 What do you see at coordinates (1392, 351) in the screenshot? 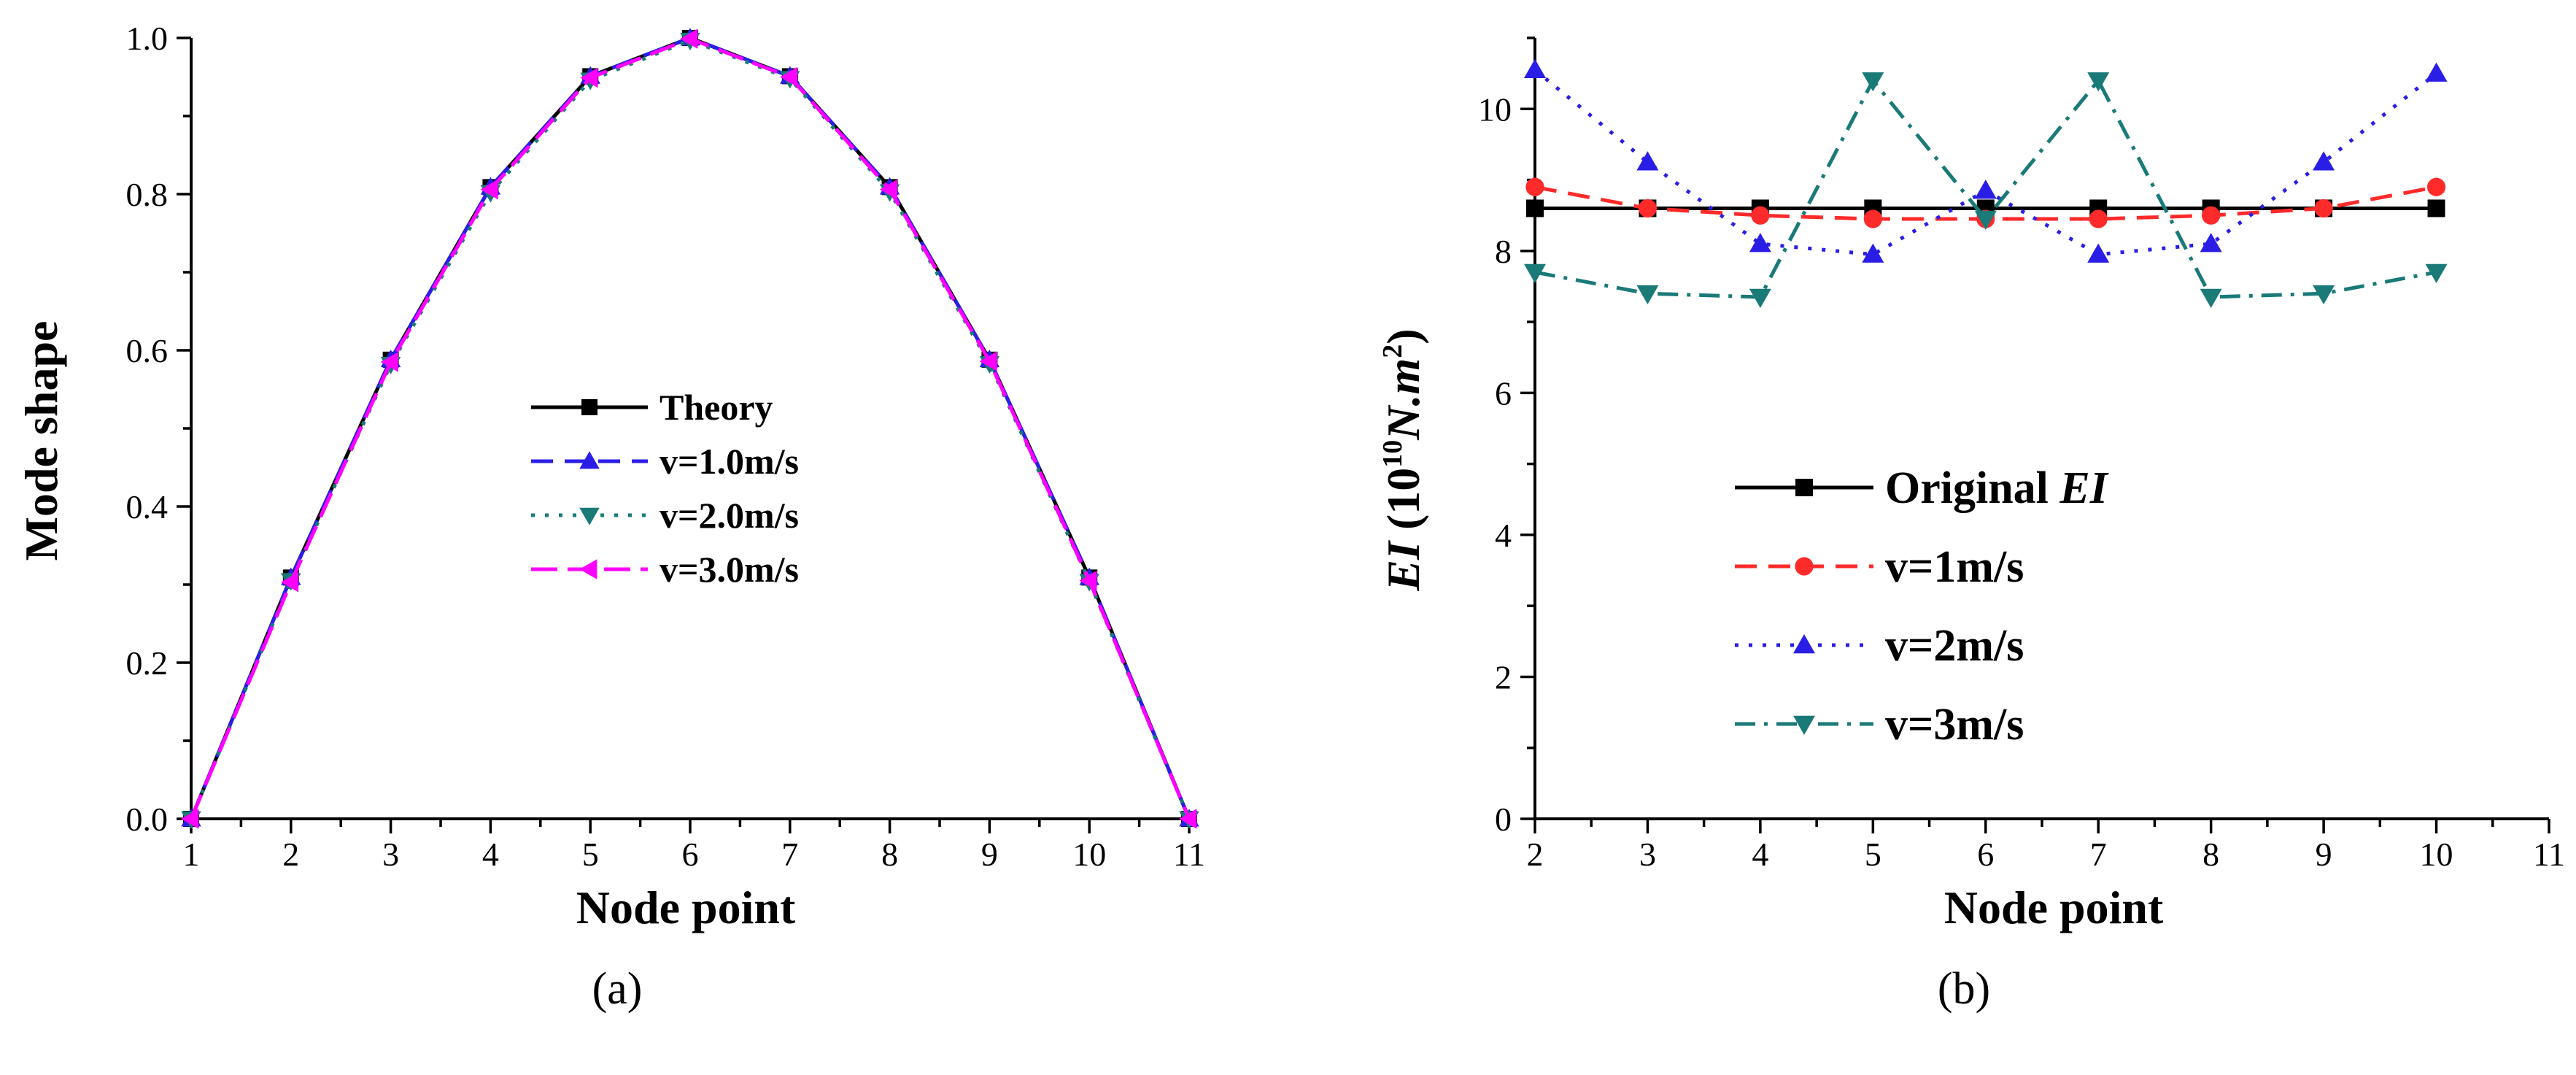
I see `panel-b-ylabel-exp2: 2` at bounding box center [1392, 351].